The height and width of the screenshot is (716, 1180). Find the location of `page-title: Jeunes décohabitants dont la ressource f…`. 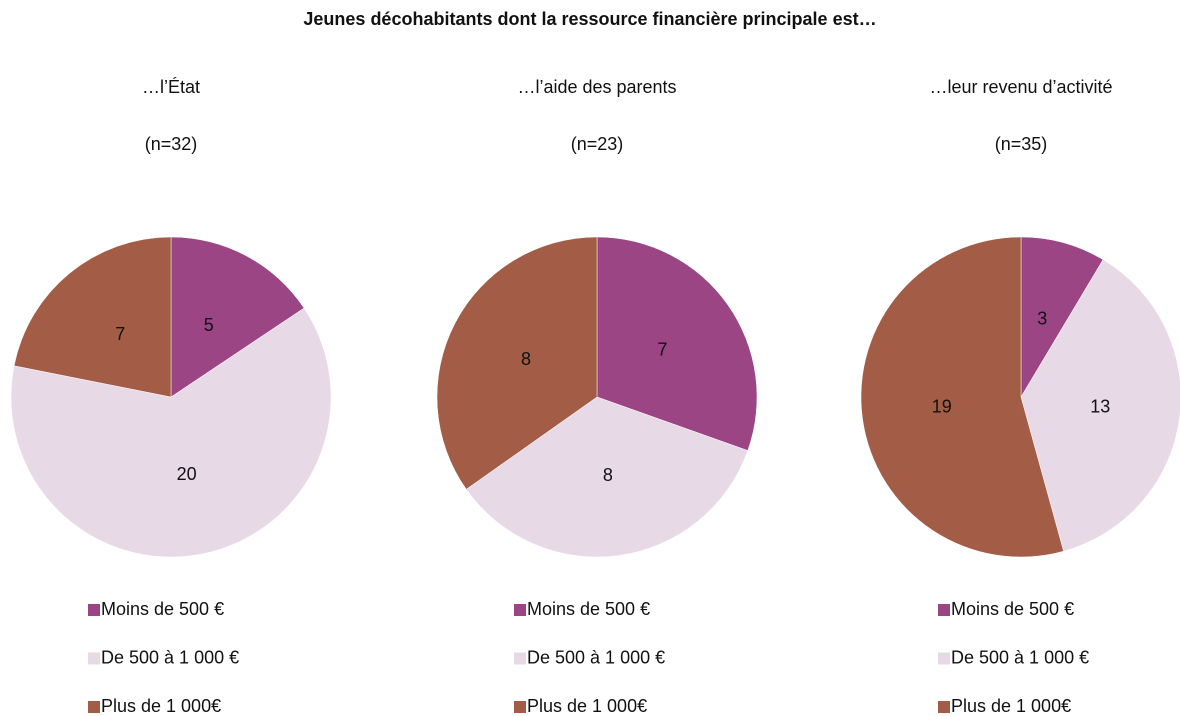

page-title: Jeunes décohabitants dont la ressource f… is located at coordinates (589, 19).